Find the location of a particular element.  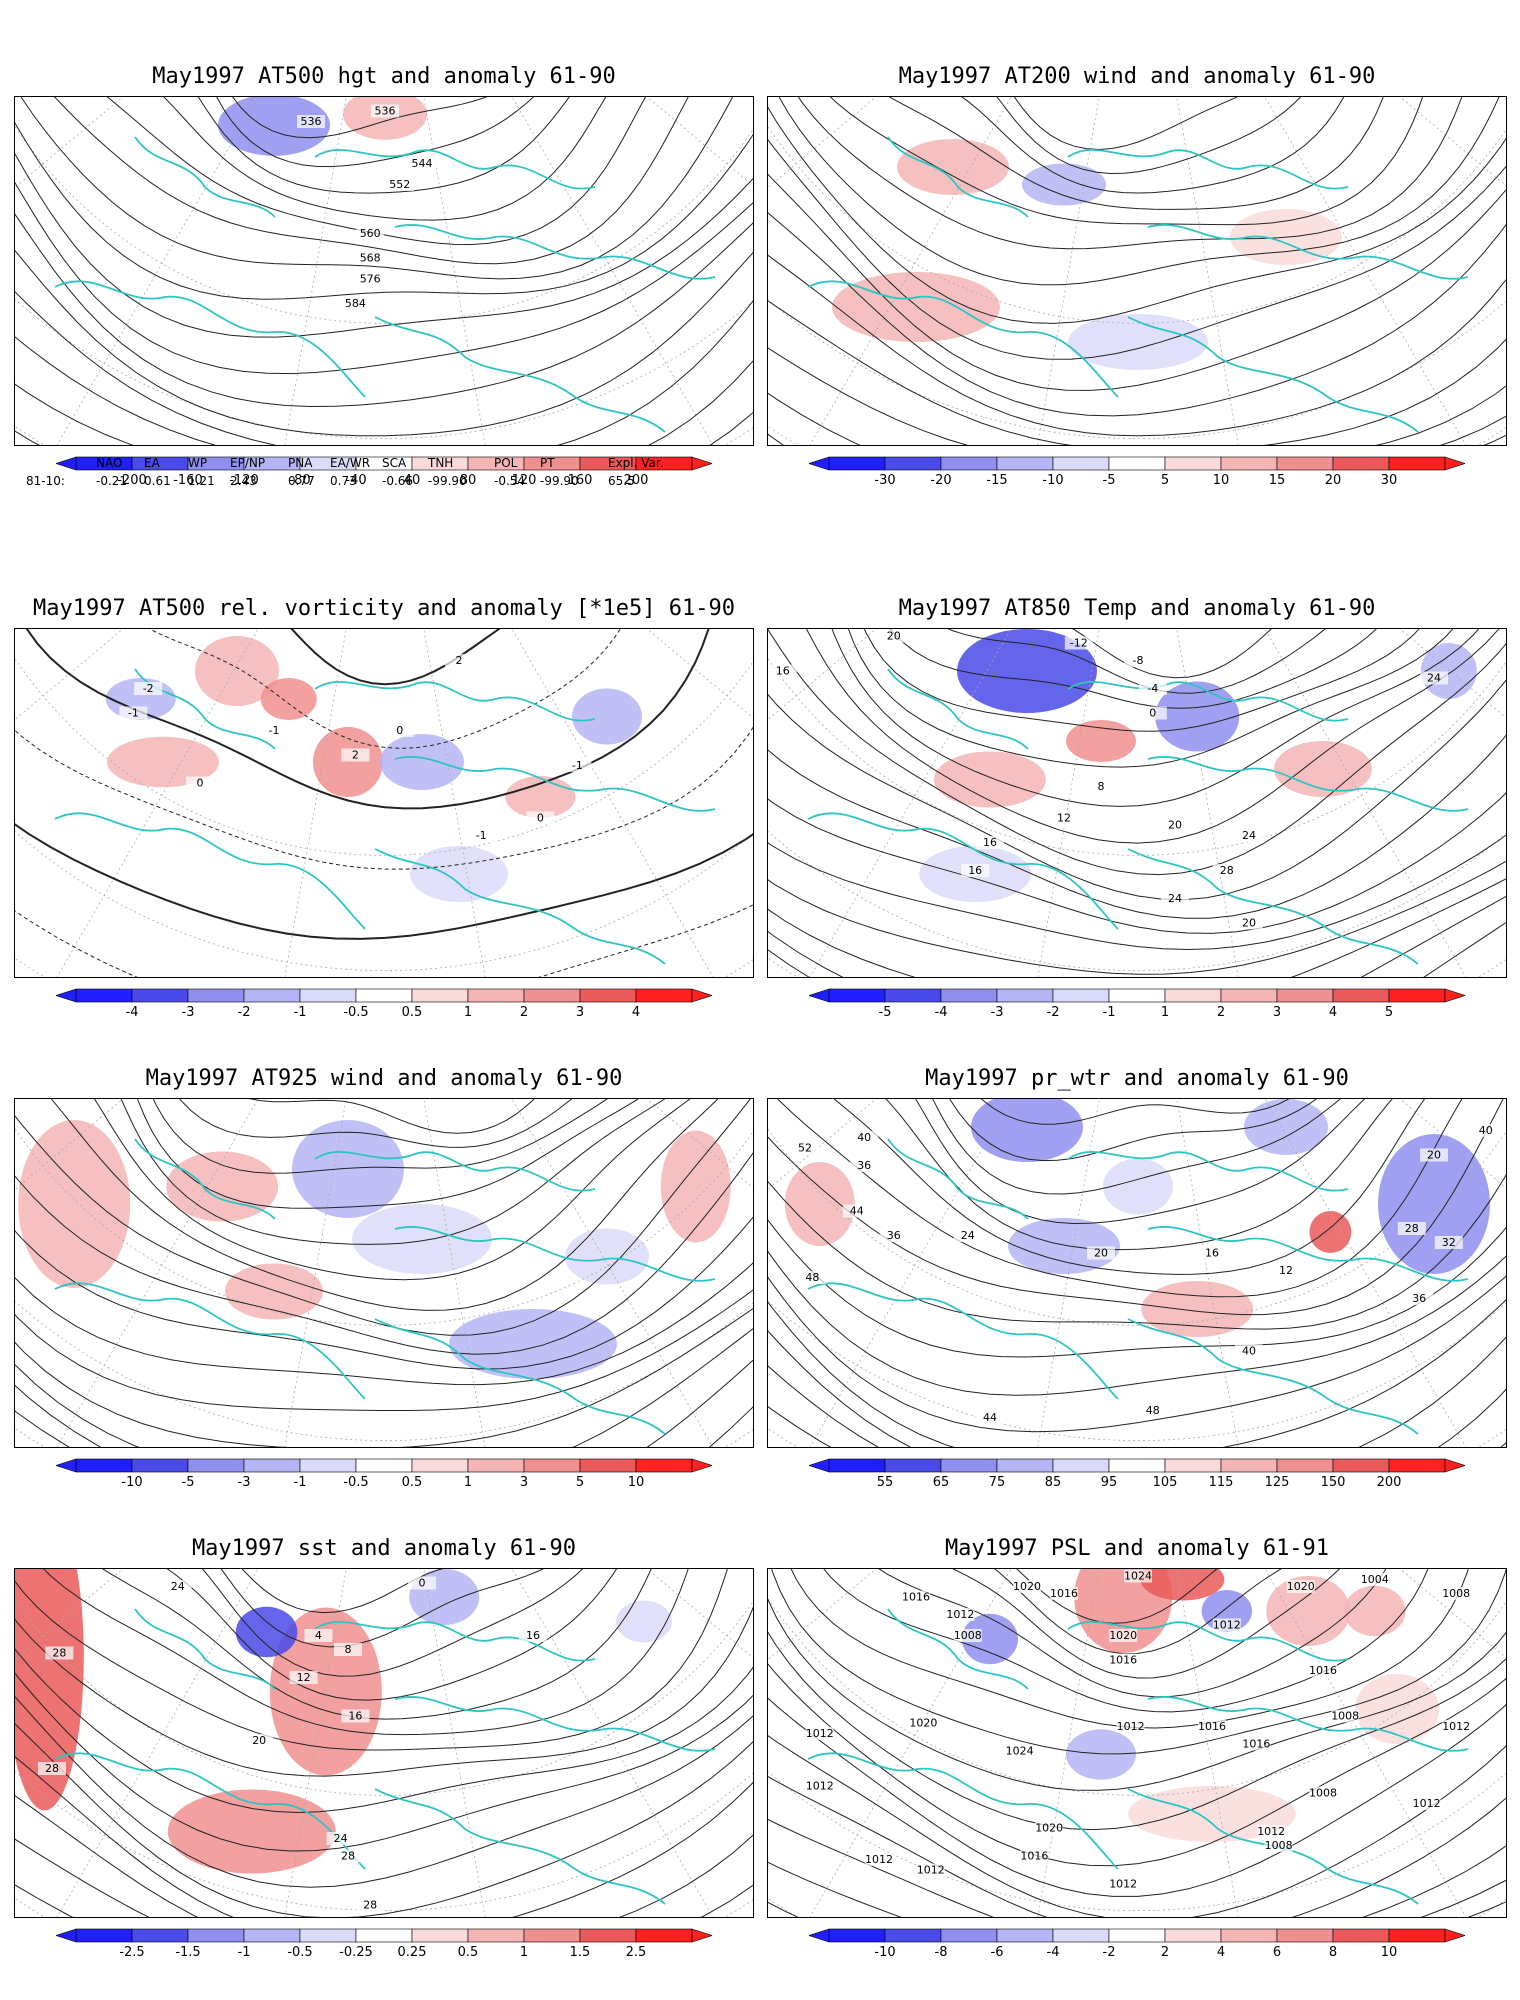

colorbar-tick: 1 is located at coordinates (524, 1952).